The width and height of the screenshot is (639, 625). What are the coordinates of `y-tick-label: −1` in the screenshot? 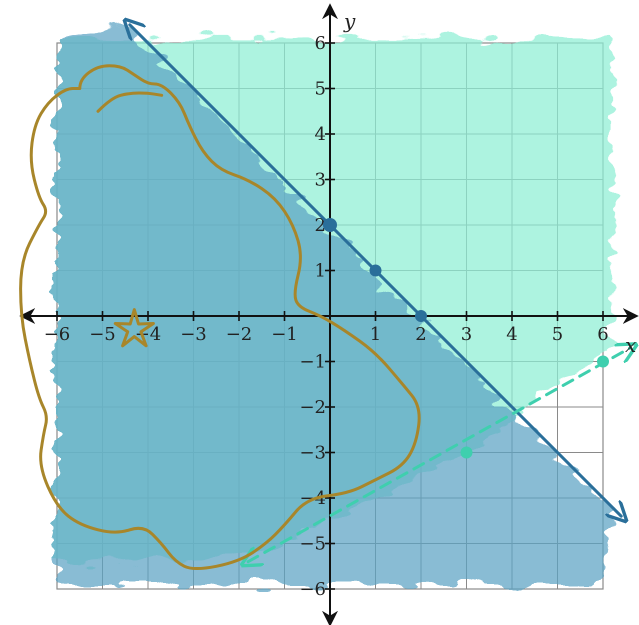 It's located at (312, 362).